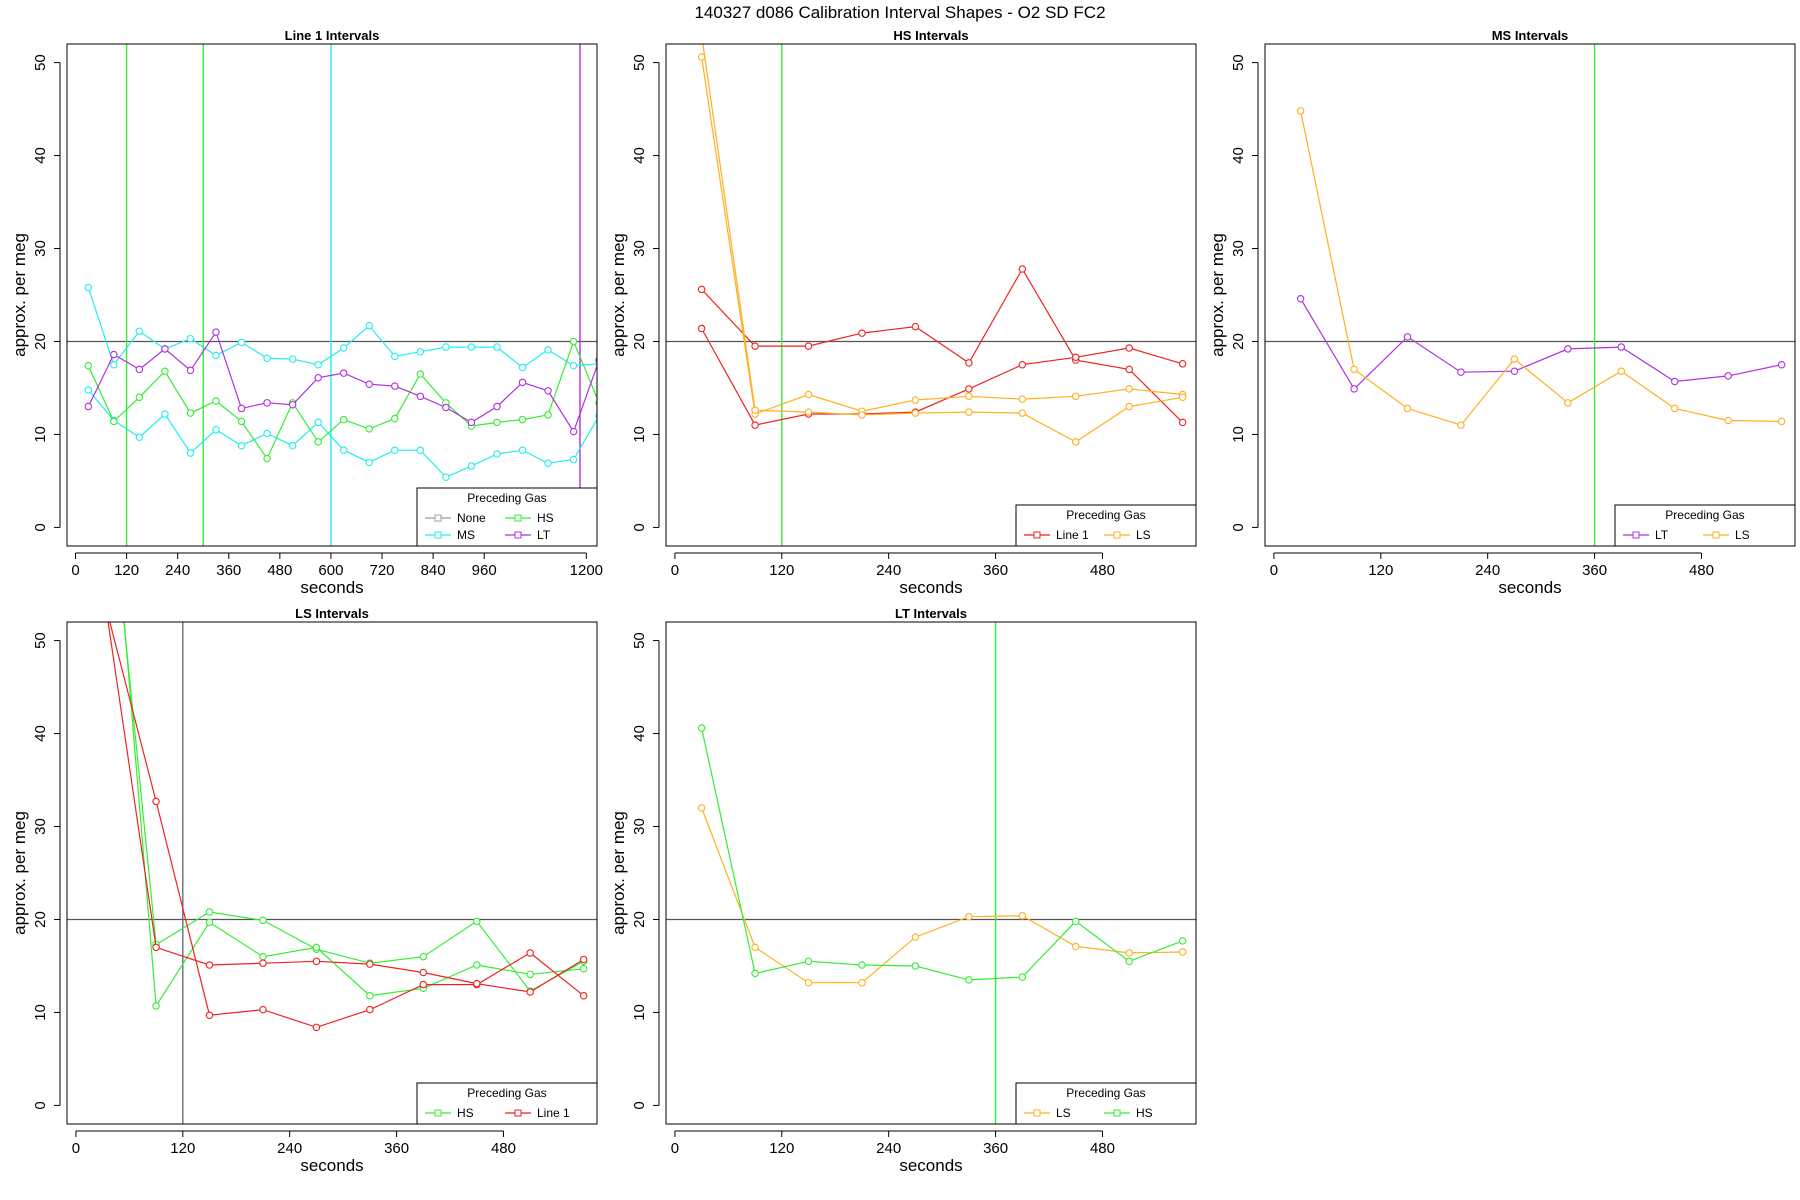 This screenshot has width=1800, height=1200. What do you see at coordinates (19, 295) in the screenshot?
I see `y-axis-label: approx. per meg` at bounding box center [19, 295].